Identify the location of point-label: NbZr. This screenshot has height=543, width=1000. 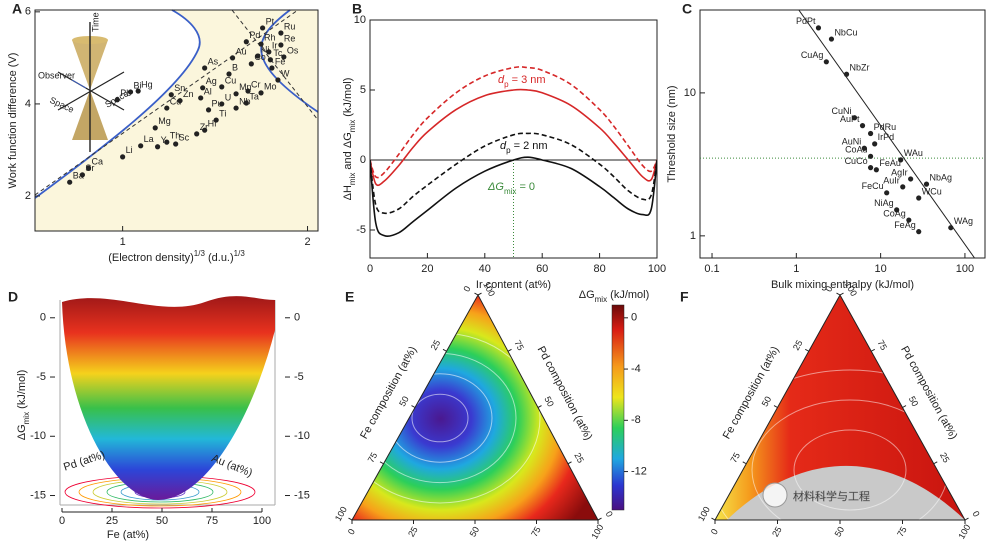
(860, 68).